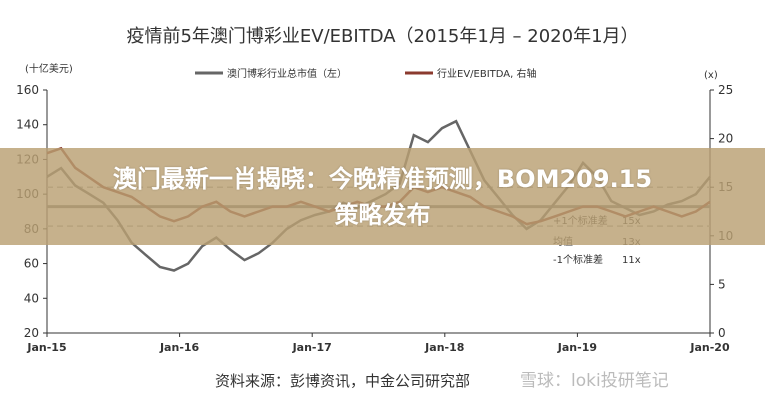 The height and width of the screenshot is (400, 765). I want to click on y-right-tick-label: 0, so click(722, 333).